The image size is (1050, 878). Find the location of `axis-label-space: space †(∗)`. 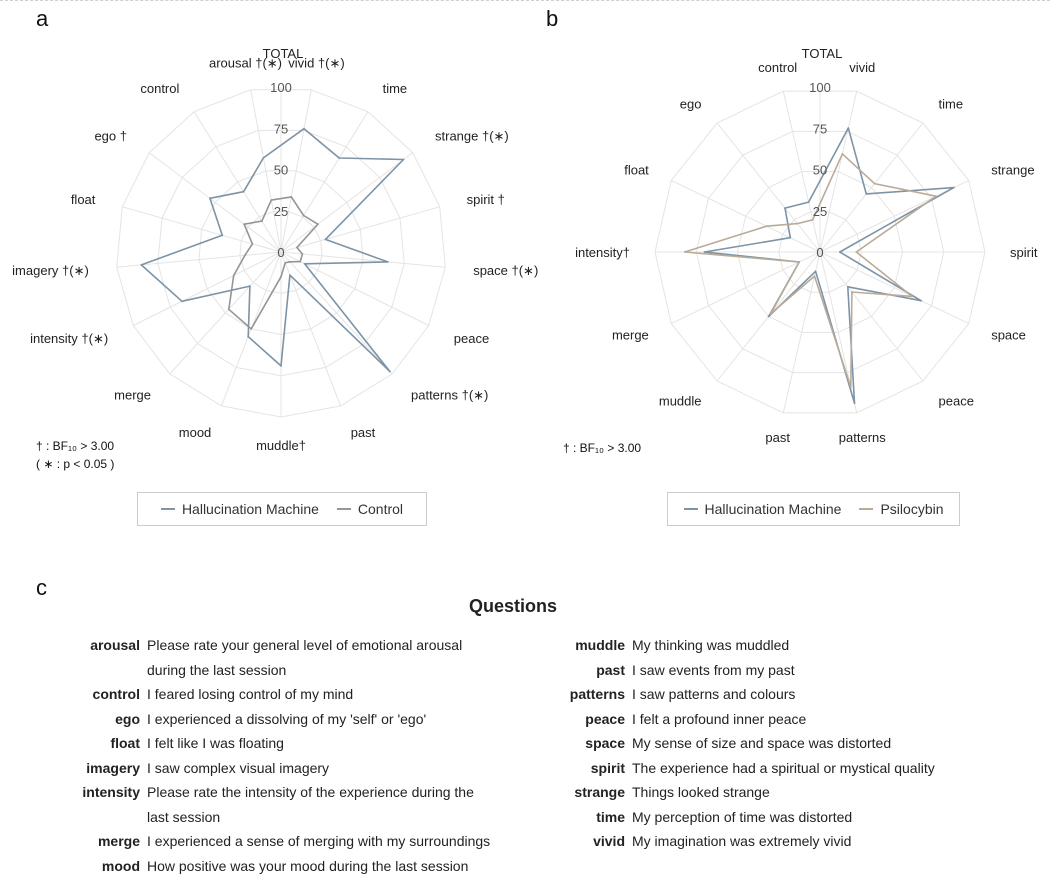

axis-label-space: space †(∗) is located at coordinates (505, 270).